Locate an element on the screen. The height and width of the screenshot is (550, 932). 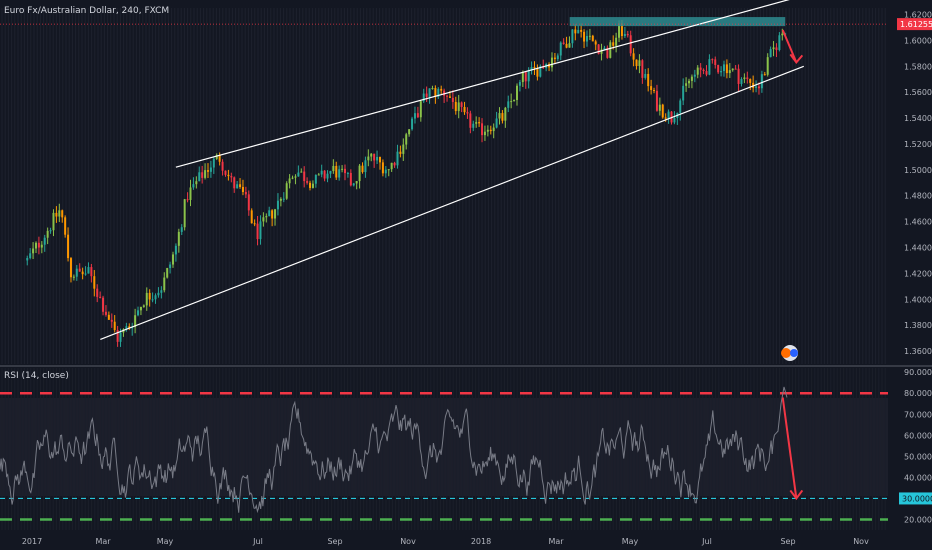
time-tick-label: 2017 is located at coordinates (32, 541).